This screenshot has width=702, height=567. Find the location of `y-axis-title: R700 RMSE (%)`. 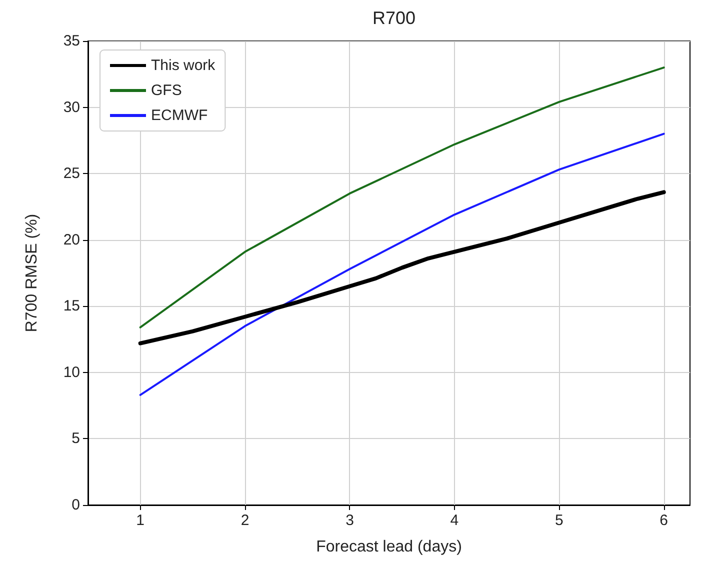

y-axis-title: R700 RMSE (%) is located at coordinates (32, 273).